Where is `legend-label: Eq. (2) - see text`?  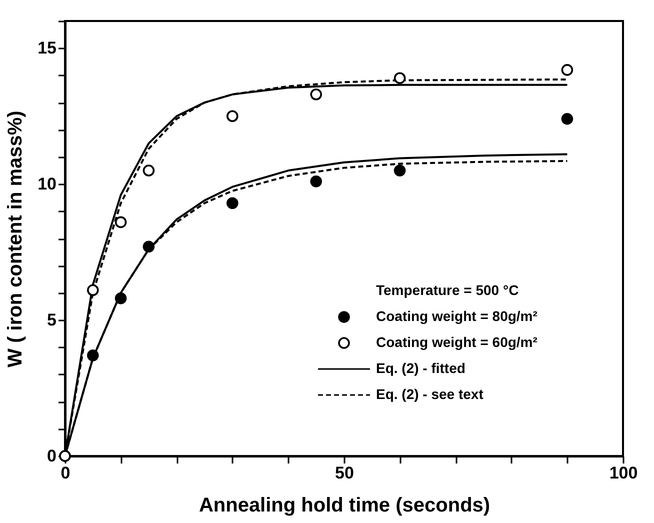 legend-label: Eq. (2) - see text is located at coordinates (430, 394).